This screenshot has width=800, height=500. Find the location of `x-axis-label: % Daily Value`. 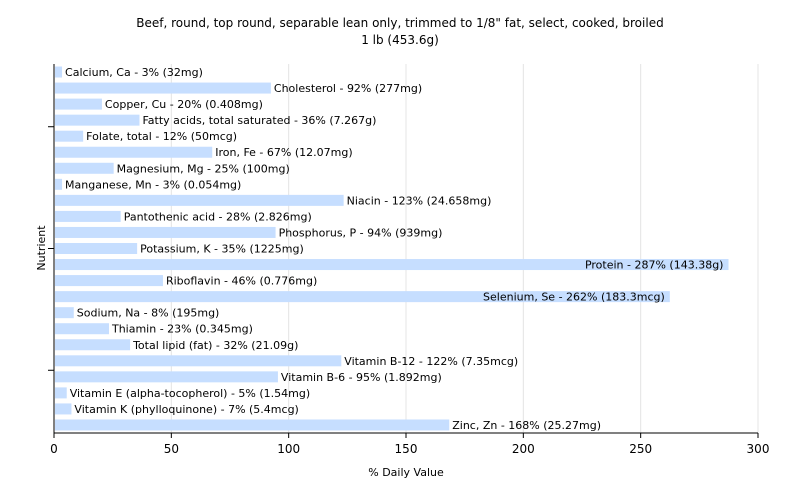

x-axis-label: % Daily Value is located at coordinates (406, 472).